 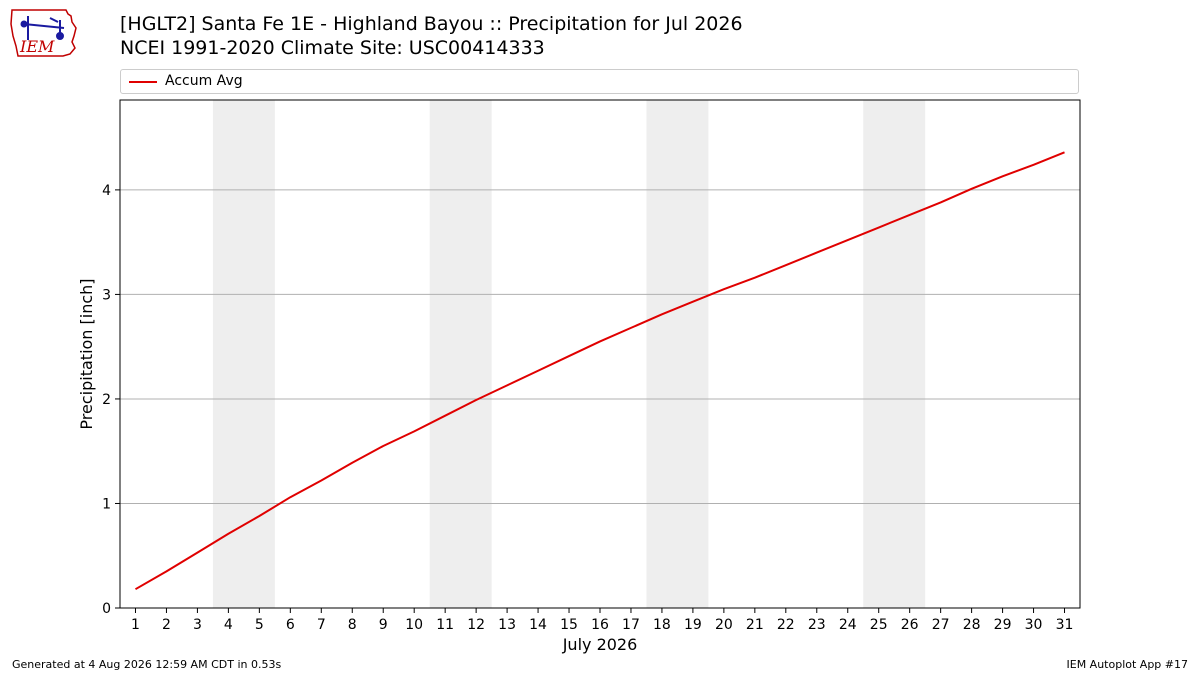 I want to click on x-tick-label-21: 21, so click(x=755, y=625).